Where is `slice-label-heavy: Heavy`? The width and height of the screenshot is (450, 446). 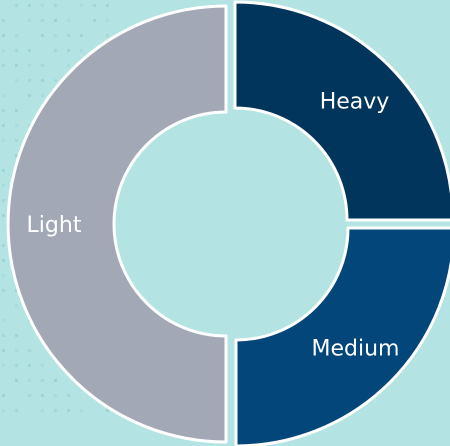 slice-label-heavy: Heavy is located at coordinates (355, 101).